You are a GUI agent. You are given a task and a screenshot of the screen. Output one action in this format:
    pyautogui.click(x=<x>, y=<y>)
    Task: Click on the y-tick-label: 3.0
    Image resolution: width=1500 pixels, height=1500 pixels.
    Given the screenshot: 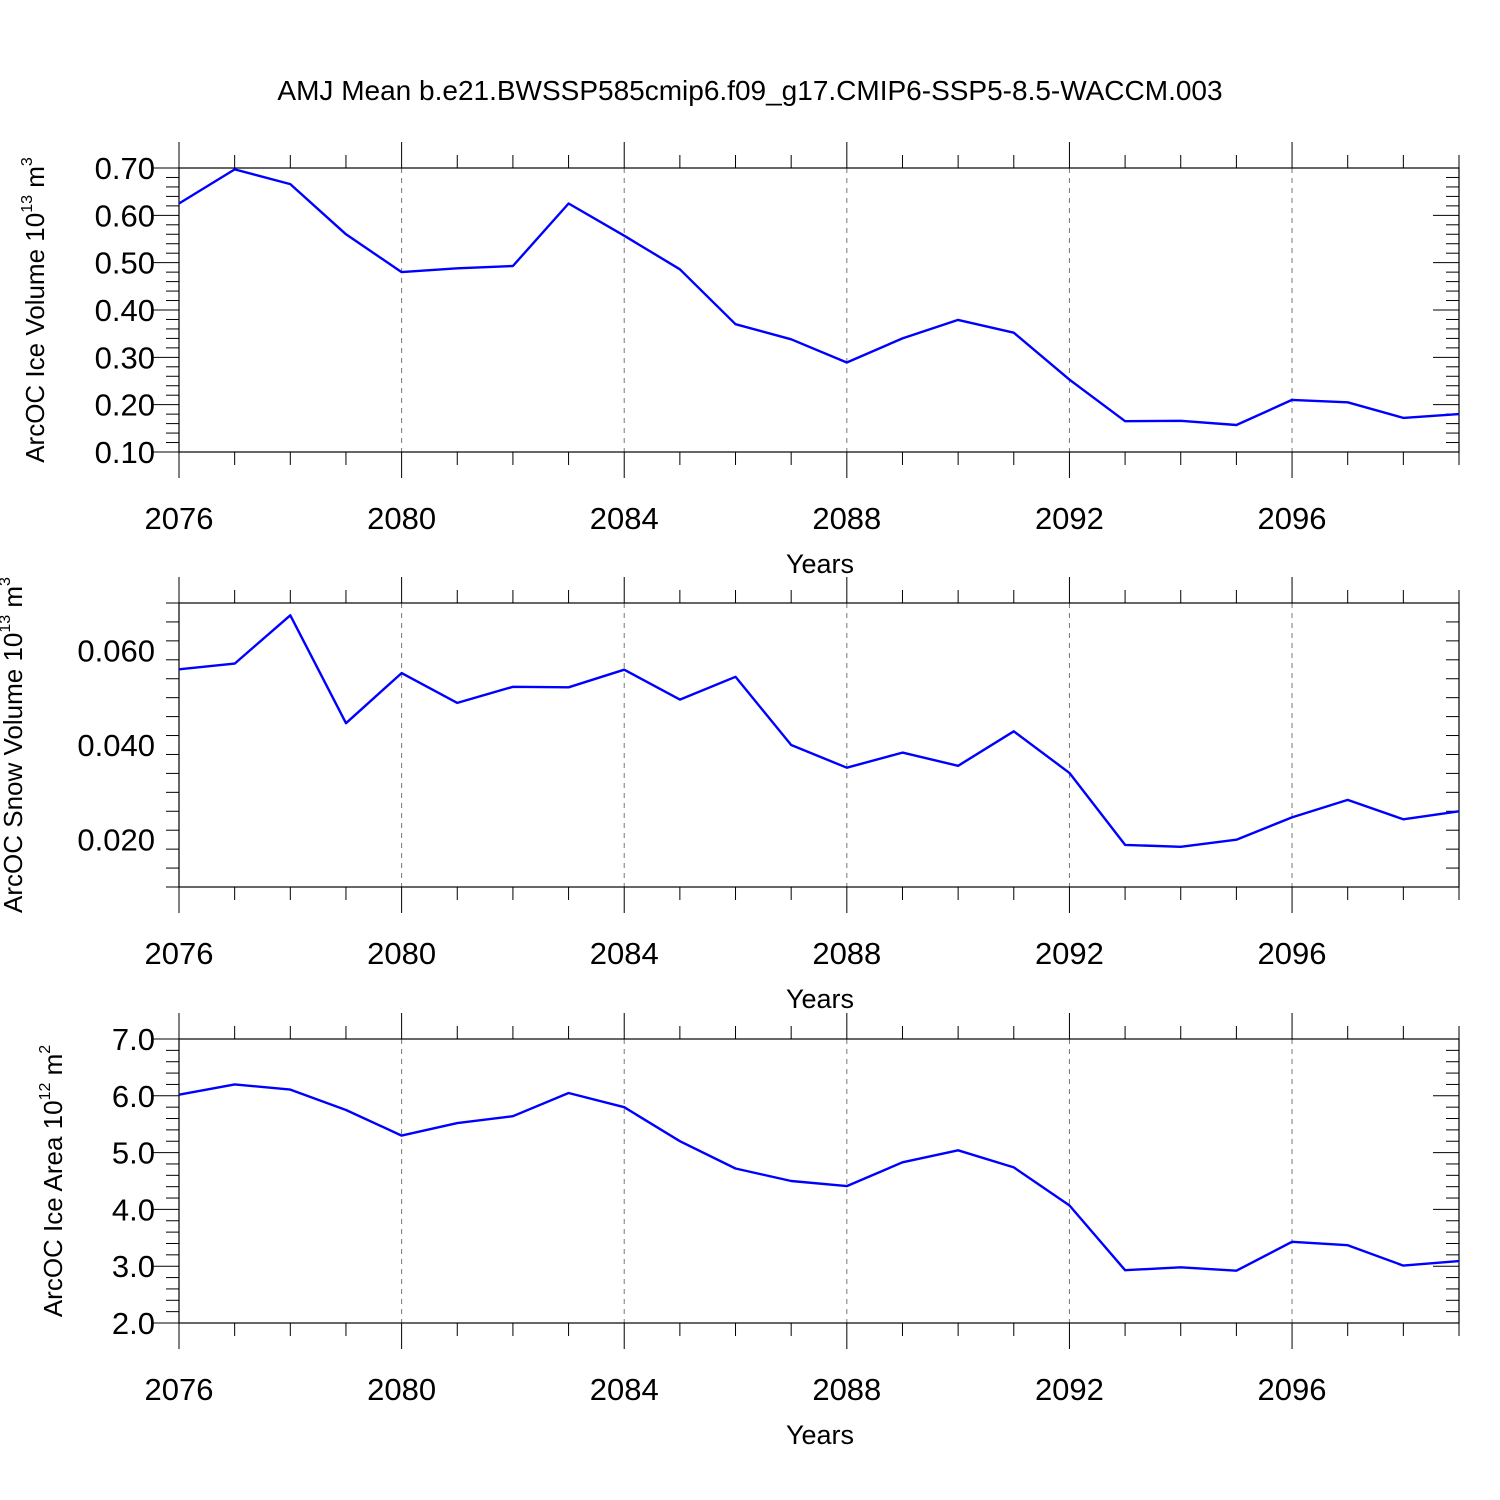 What is the action you would take?
    pyautogui.click(x=133, y=1266)
    